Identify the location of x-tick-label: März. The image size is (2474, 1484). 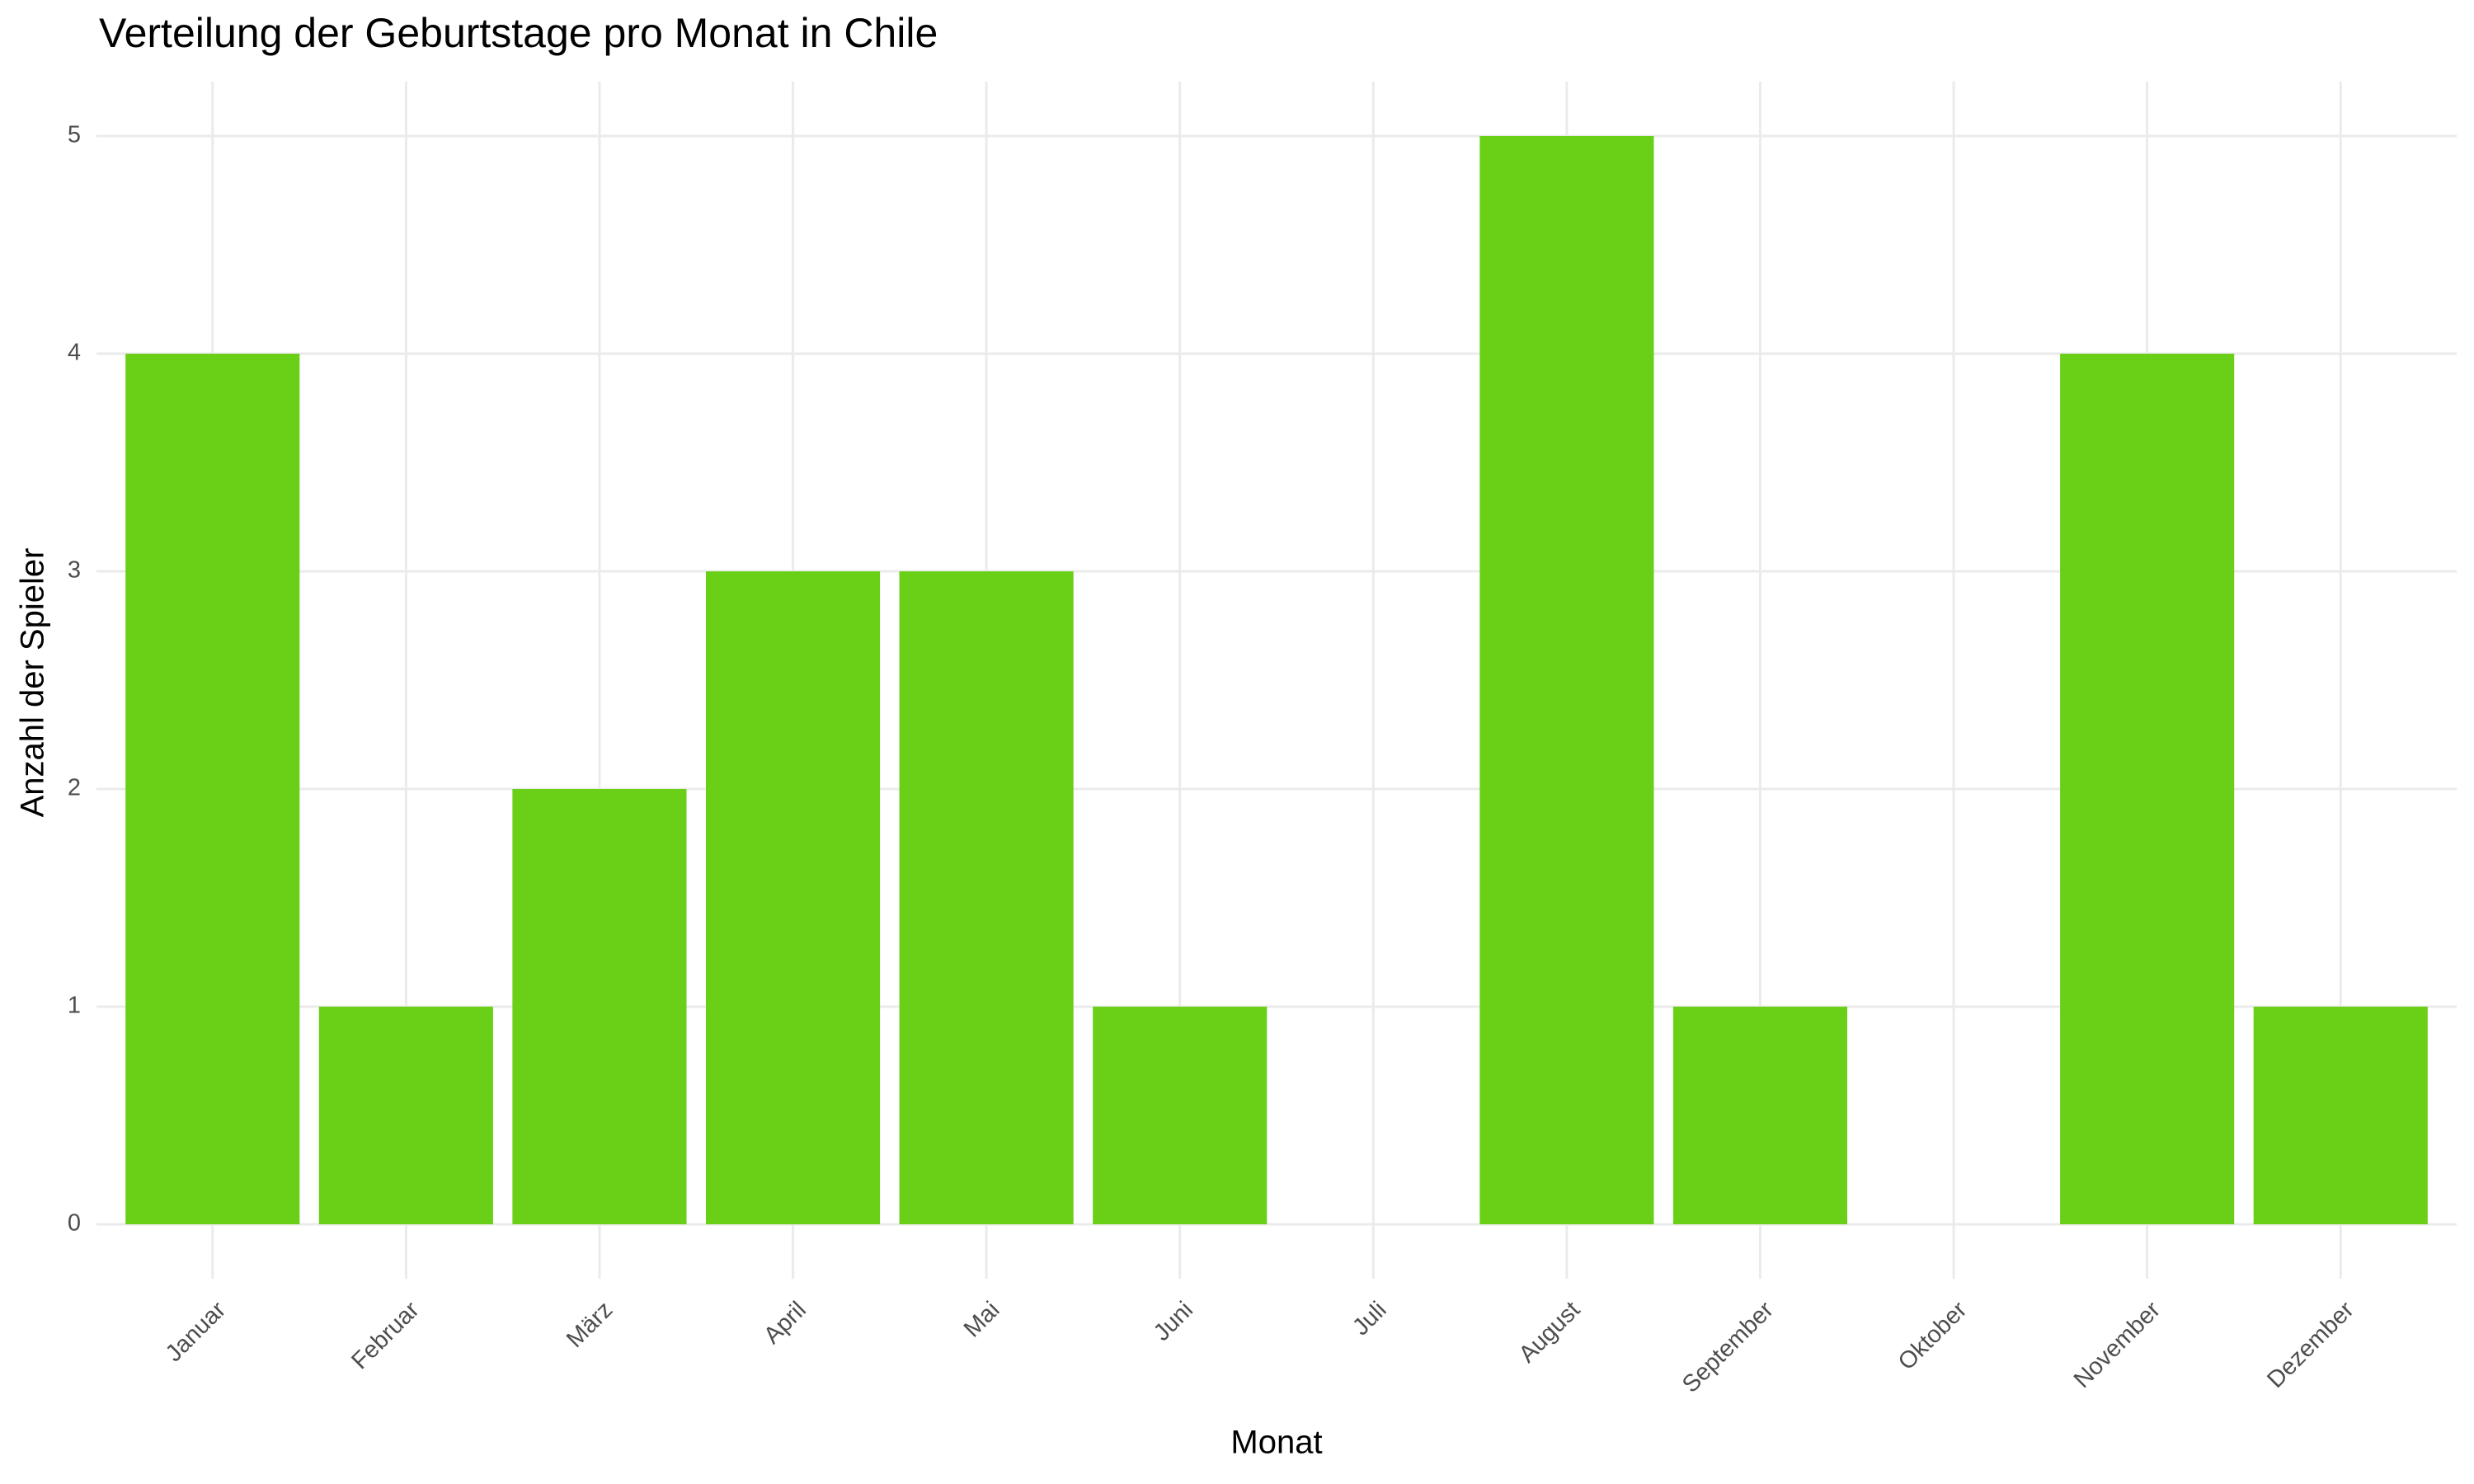
(590, 1325).